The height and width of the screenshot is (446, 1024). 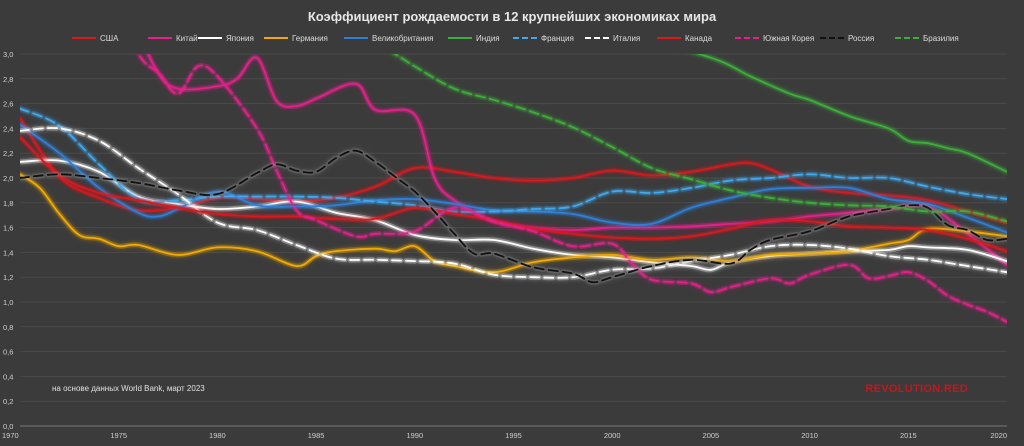 I want to click on y-tick-label: 2,0, so click(x=8, y=178).